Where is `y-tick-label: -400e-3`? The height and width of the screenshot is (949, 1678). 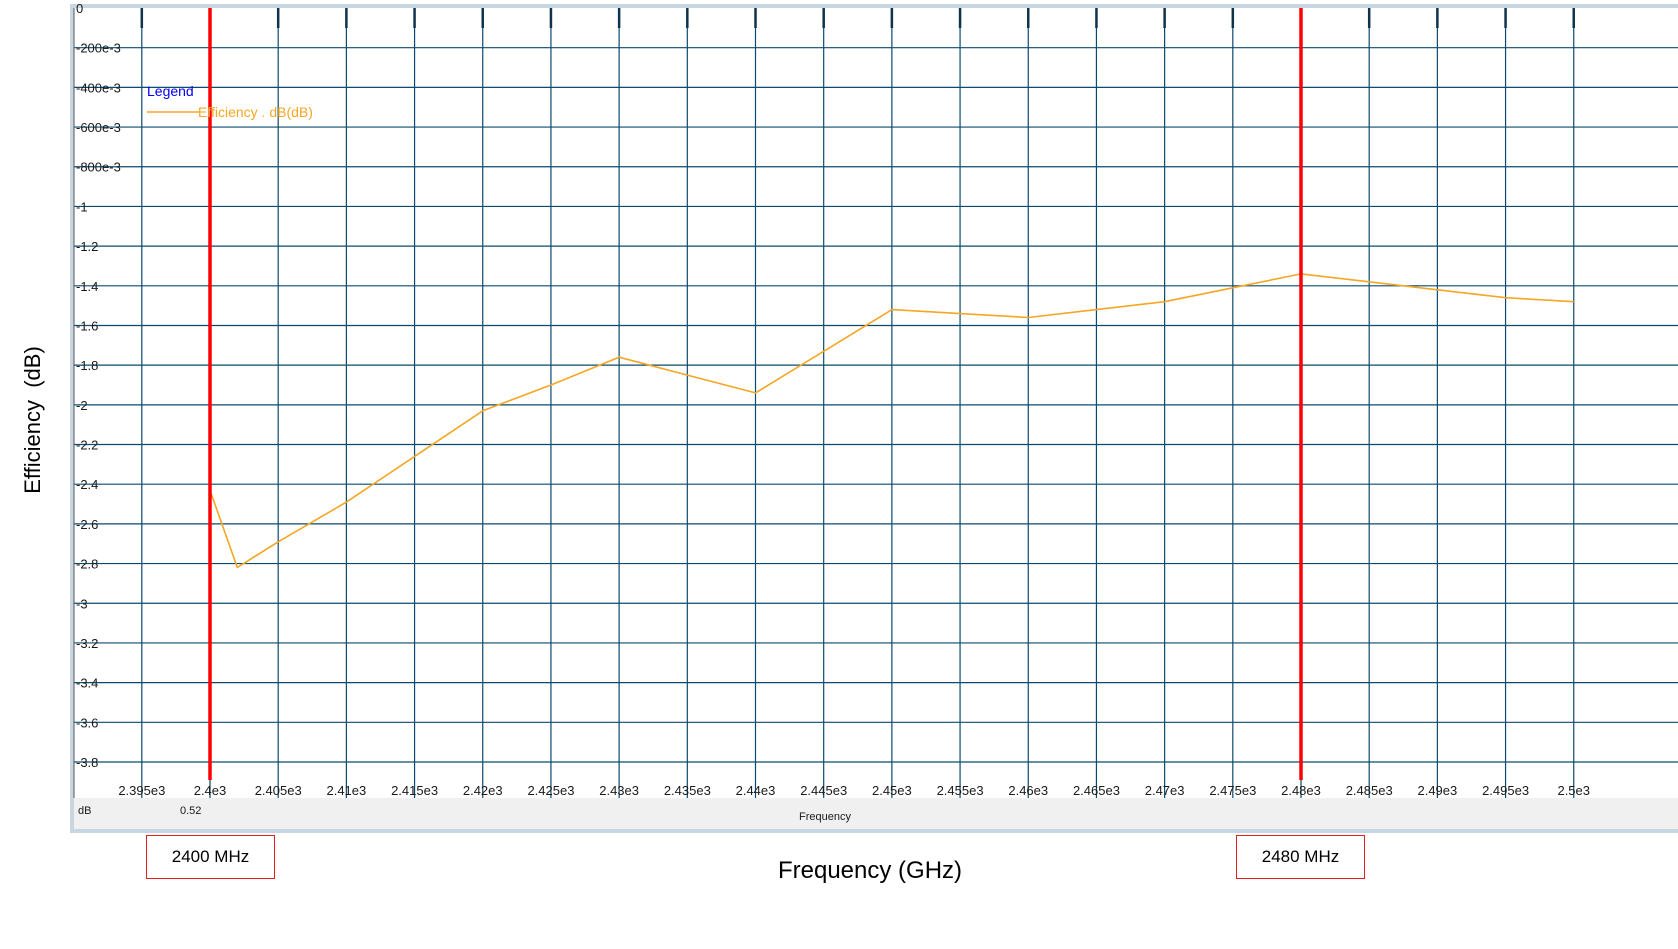 y-tick-label: -400e-3 is located at coordinates (98, 87).